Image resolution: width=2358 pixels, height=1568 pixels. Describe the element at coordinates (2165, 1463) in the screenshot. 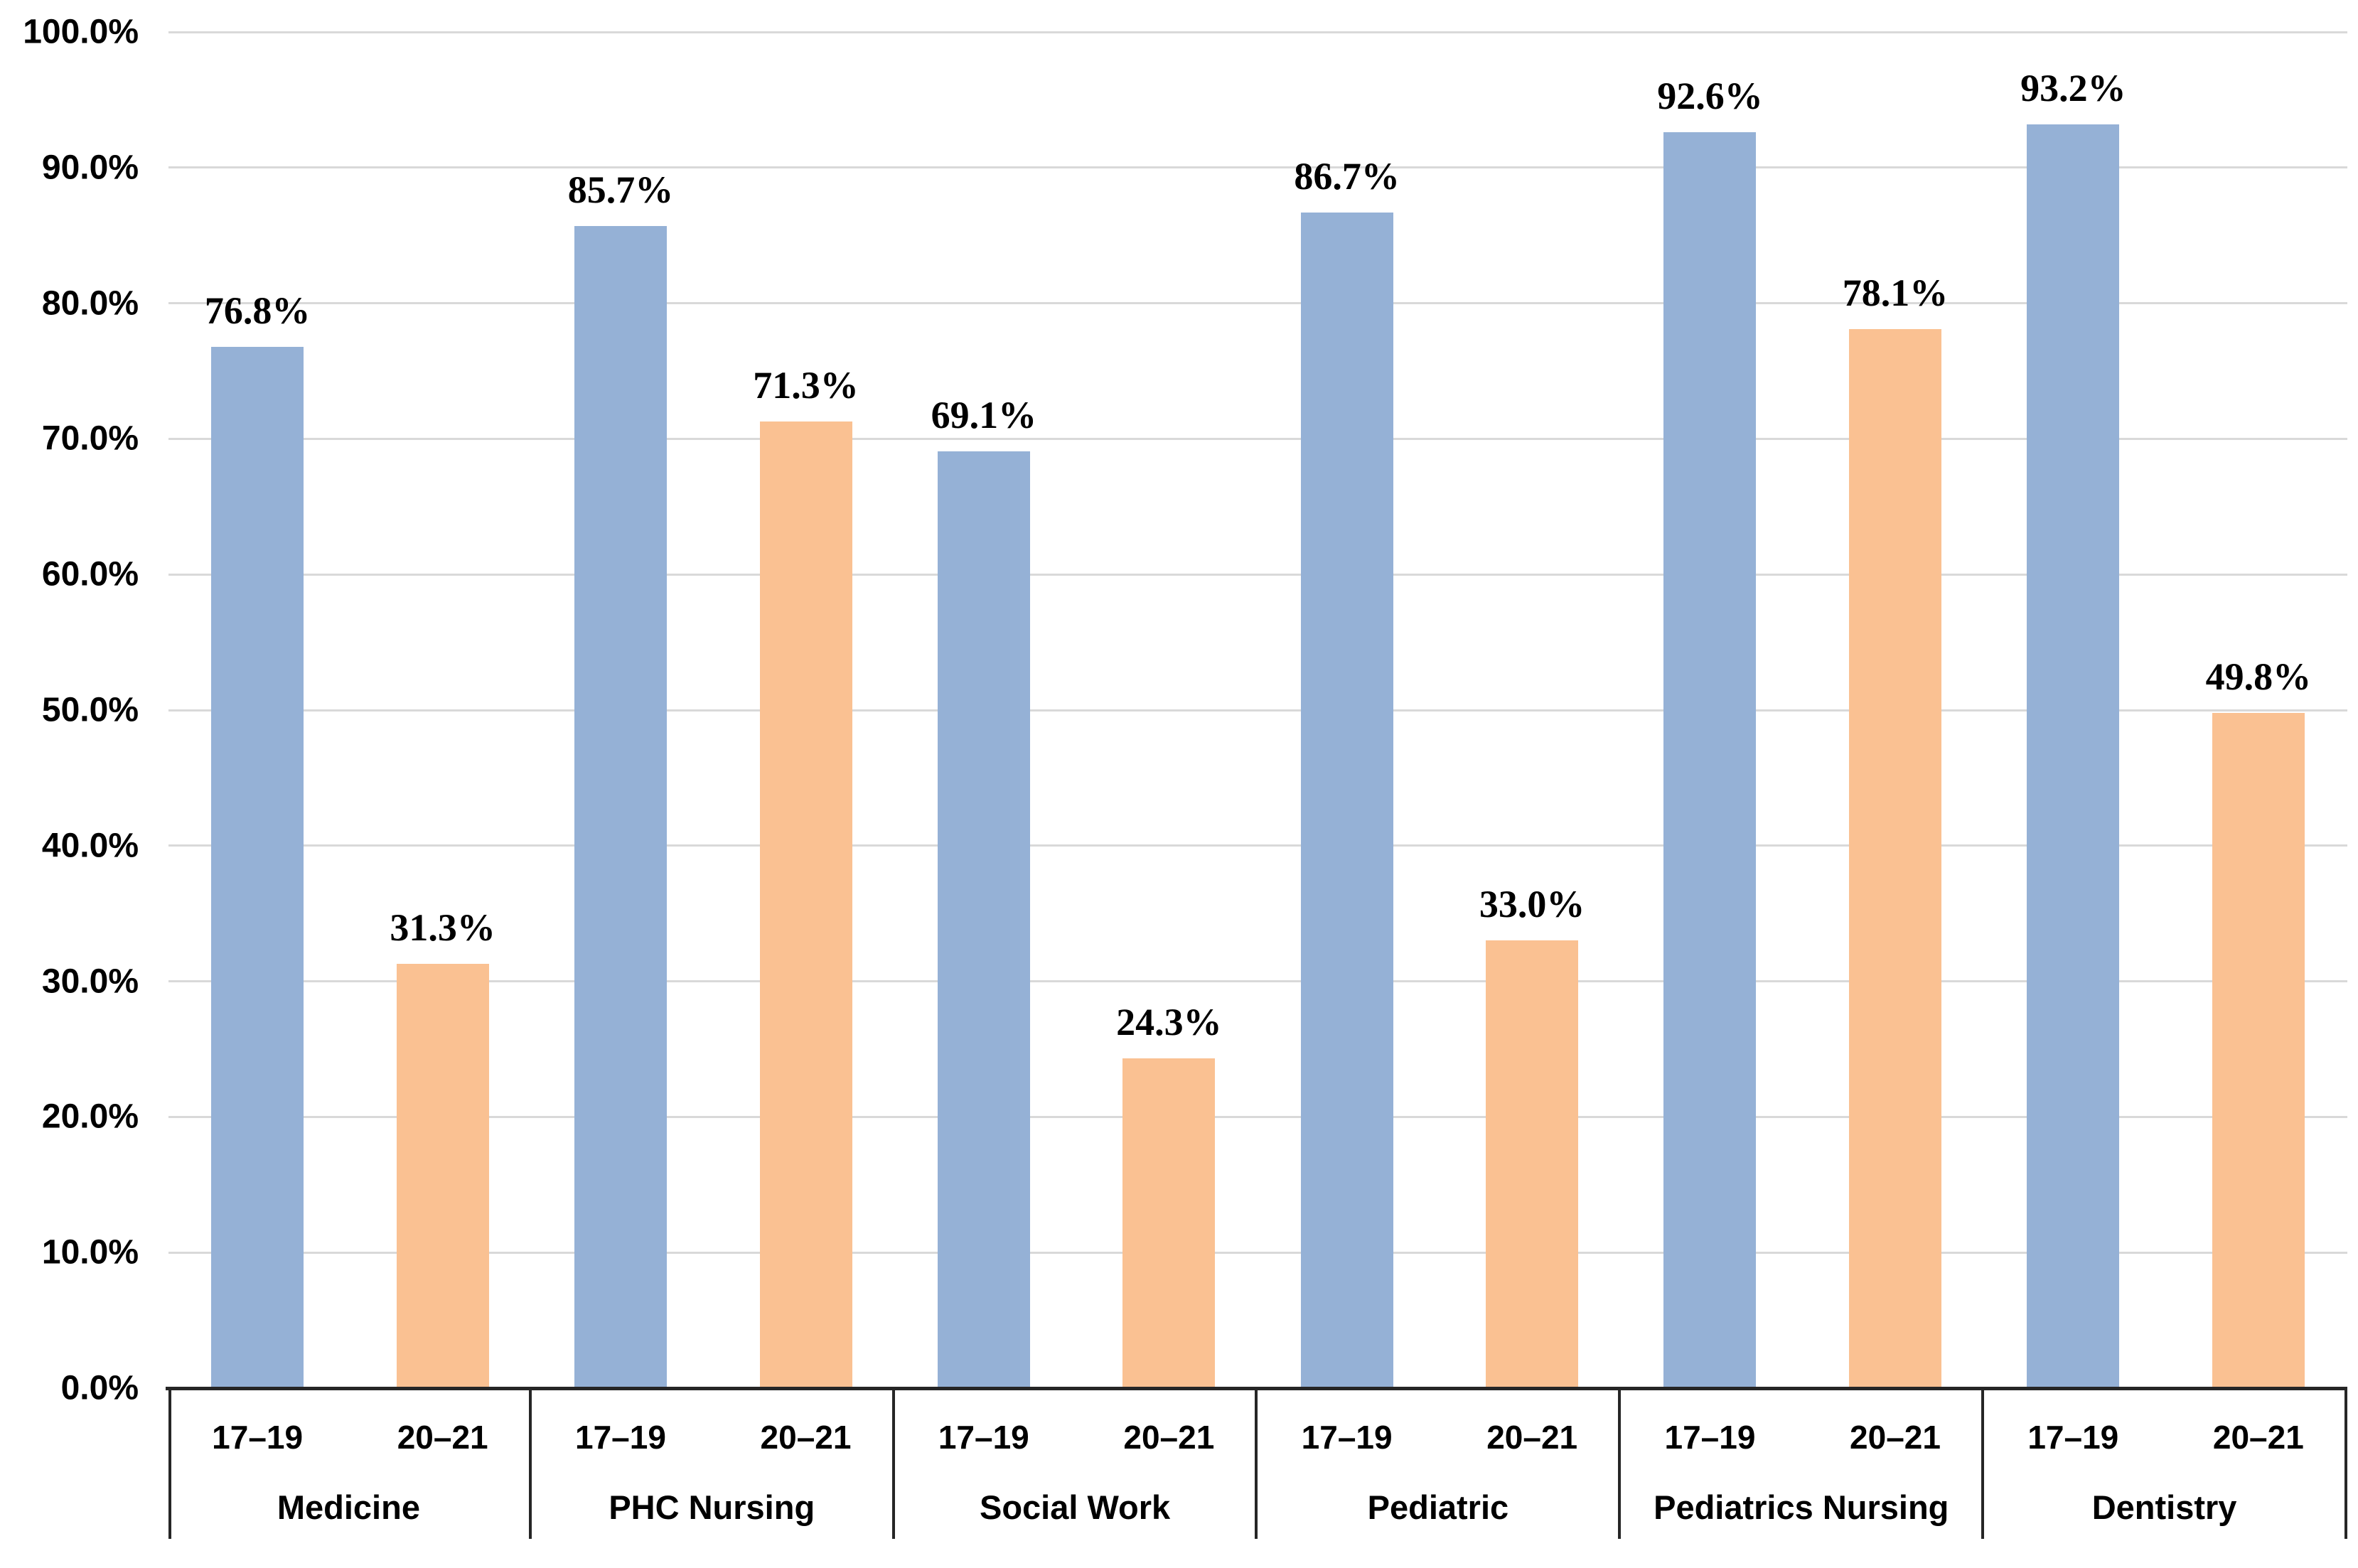

I see `category-cell-Dentistry: 17–19 20–21 Dentistry` at that location.